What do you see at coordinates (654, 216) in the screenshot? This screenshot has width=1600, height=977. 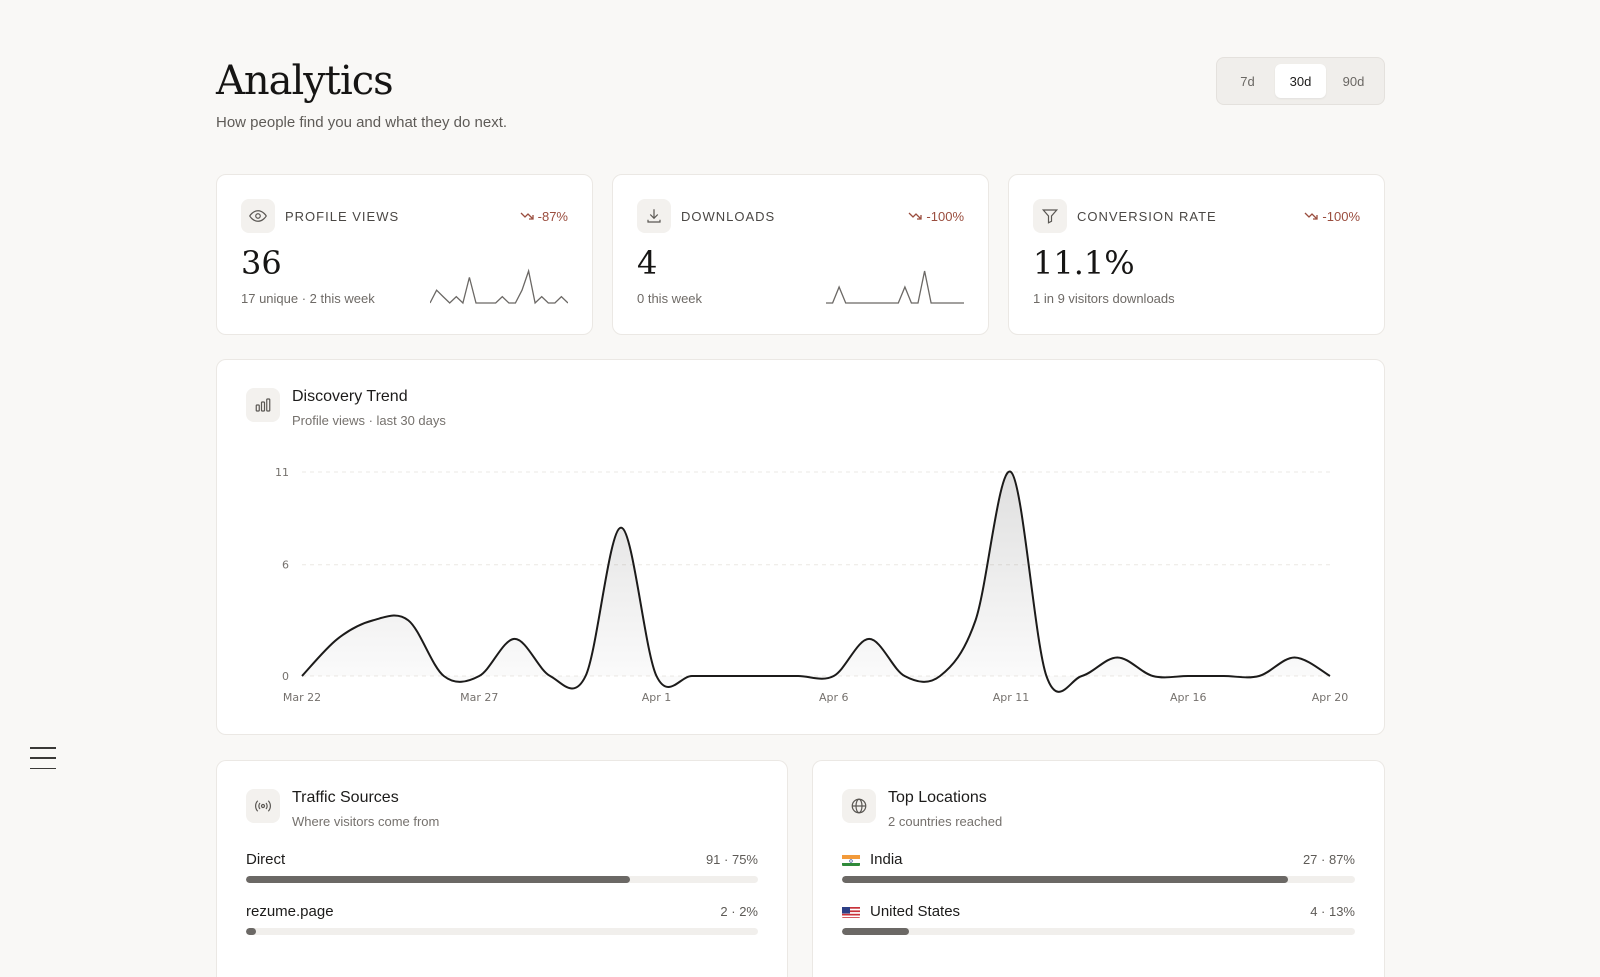 I see `download-icon` at bounding box center [654, 216].